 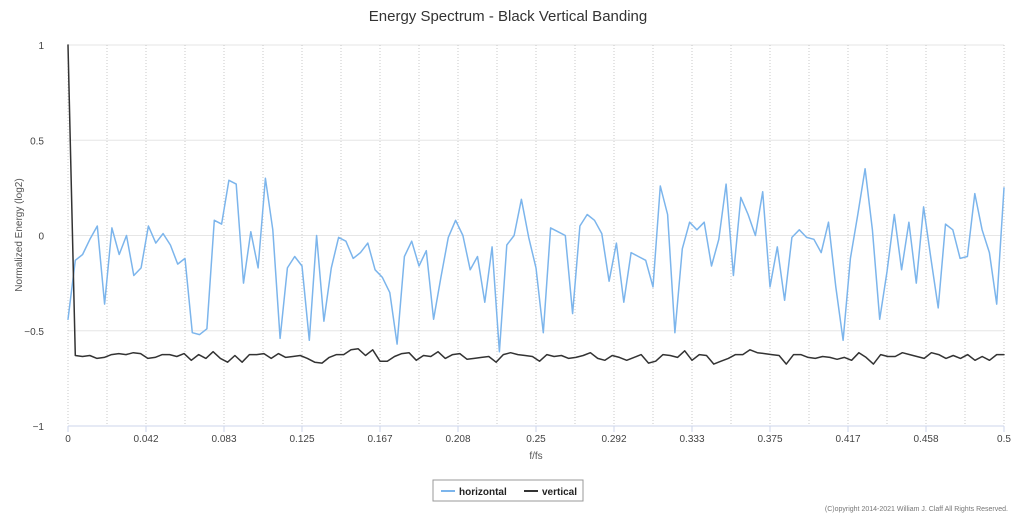 I want to click on x-axis-title: f/fs, so click(x=535, y=456).